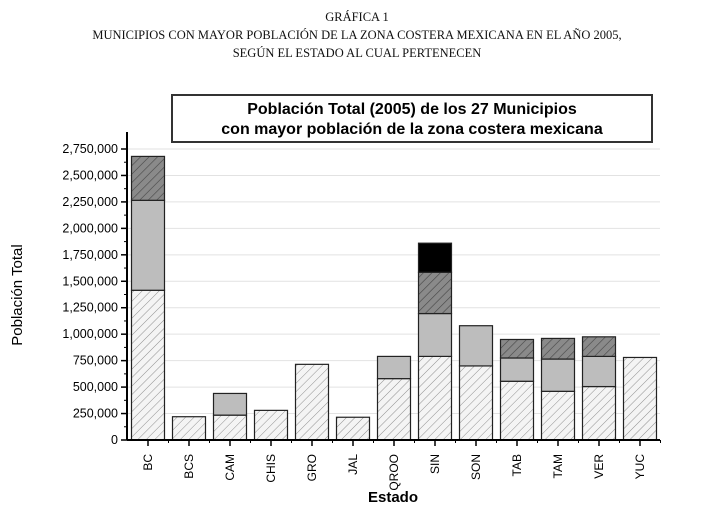 This screenshot has width=714, height=514. I want to click on figure-caption-line2: SEGÚN EL ESTADO AL CUAL PERTENECEN, so click(357, 53).